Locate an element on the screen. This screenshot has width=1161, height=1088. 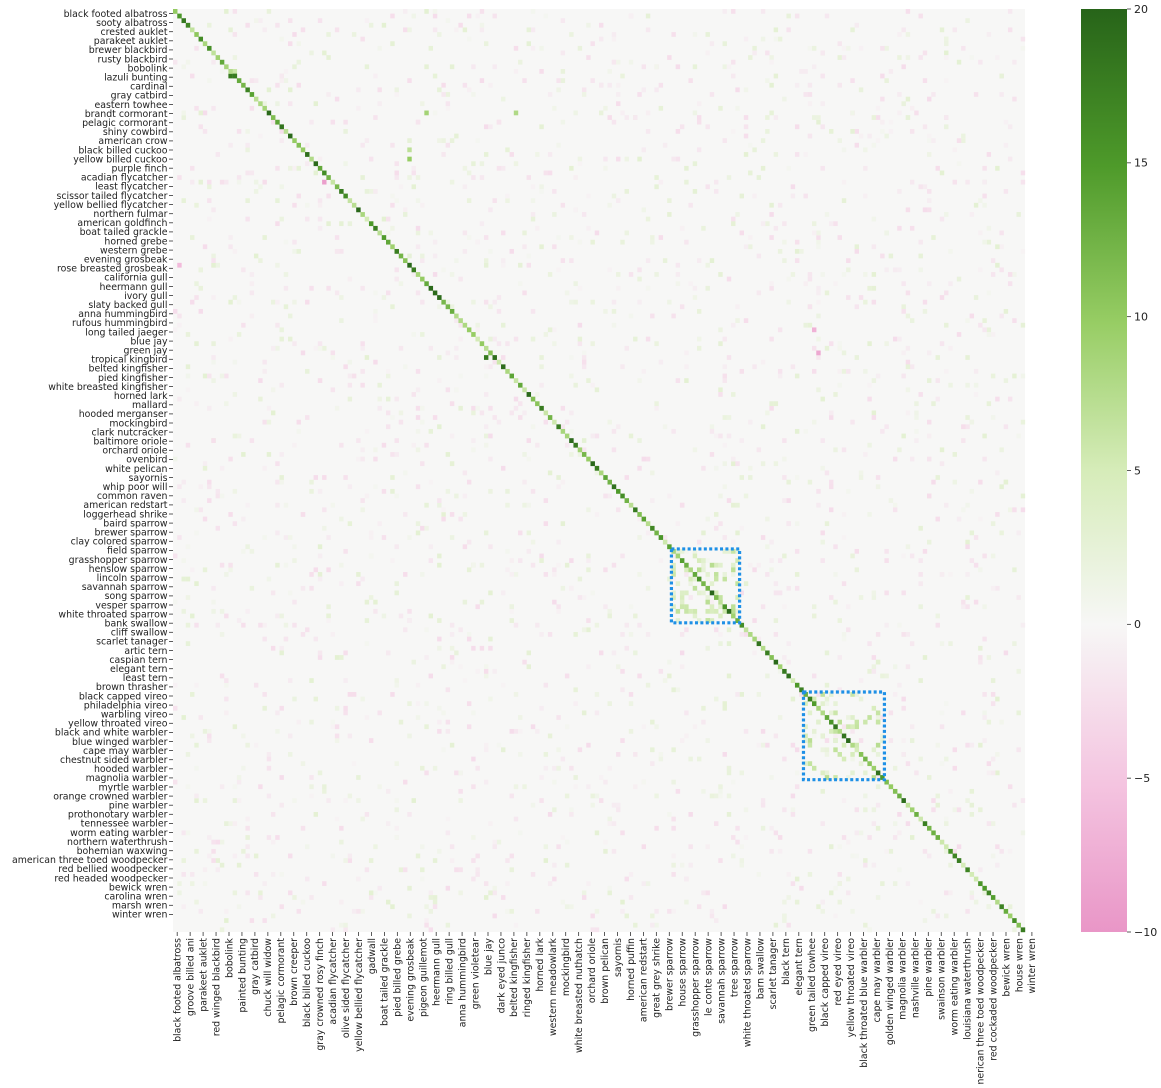
x-tick-label: pelagic cormorant is located at coordinates (281, 981).